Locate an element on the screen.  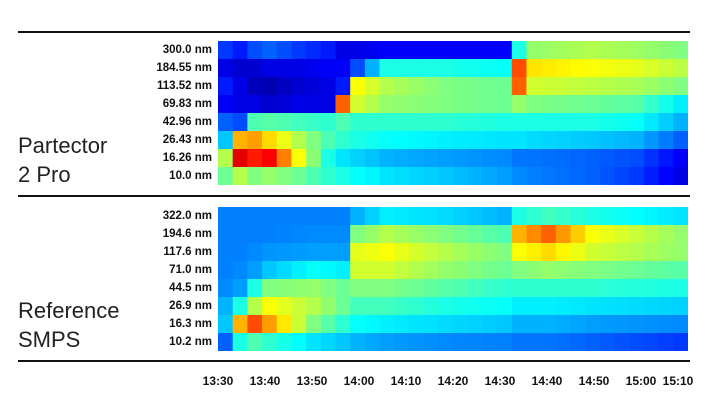
y-tick-label: 26.9 nm is located at coordinates (190, 306).